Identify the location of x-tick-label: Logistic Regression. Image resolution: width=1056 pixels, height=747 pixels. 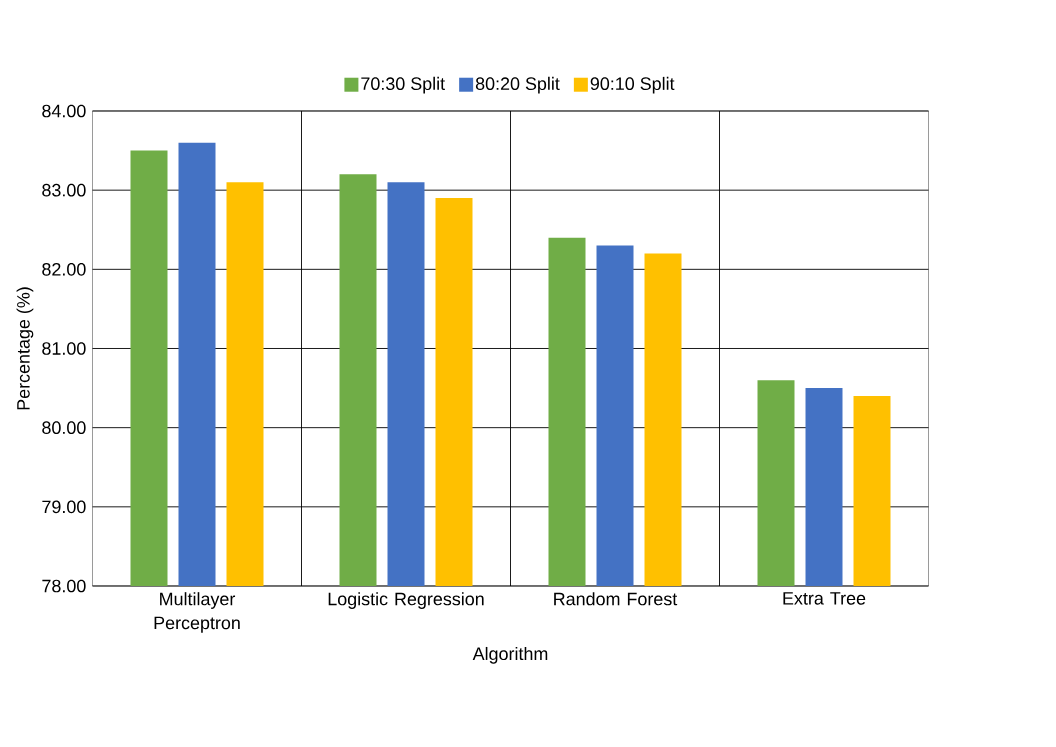
(406, 600).